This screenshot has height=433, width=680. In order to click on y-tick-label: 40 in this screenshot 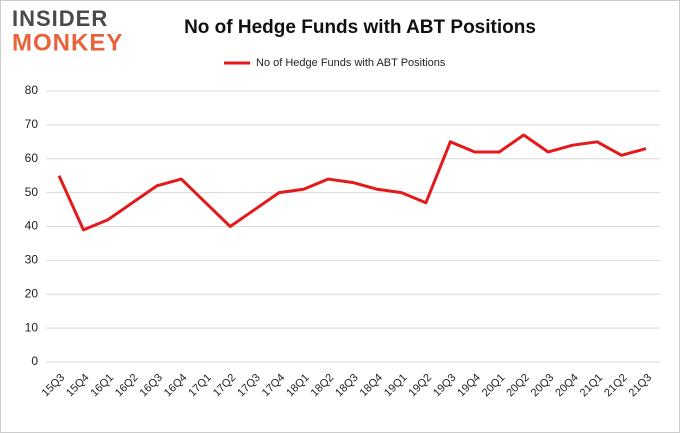, I will do `click(32, 226)`.